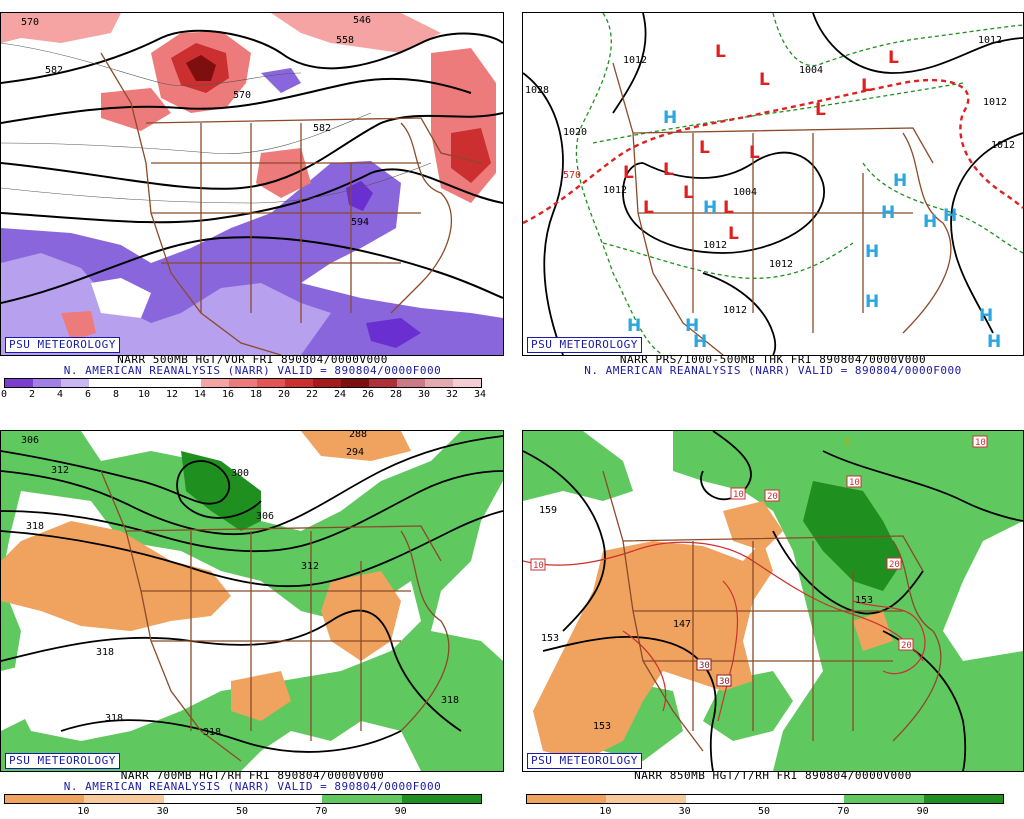 Image resolution: width=1024 pixels, height=819 pixels. I want to click on svg-text: 20, so click(772, 497).